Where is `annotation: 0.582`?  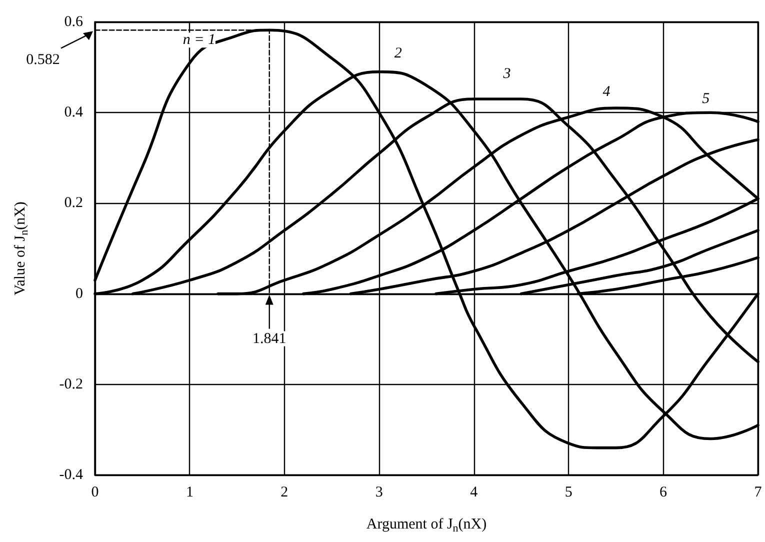 annotation: 0.582 is located at coordinates (43, 60).